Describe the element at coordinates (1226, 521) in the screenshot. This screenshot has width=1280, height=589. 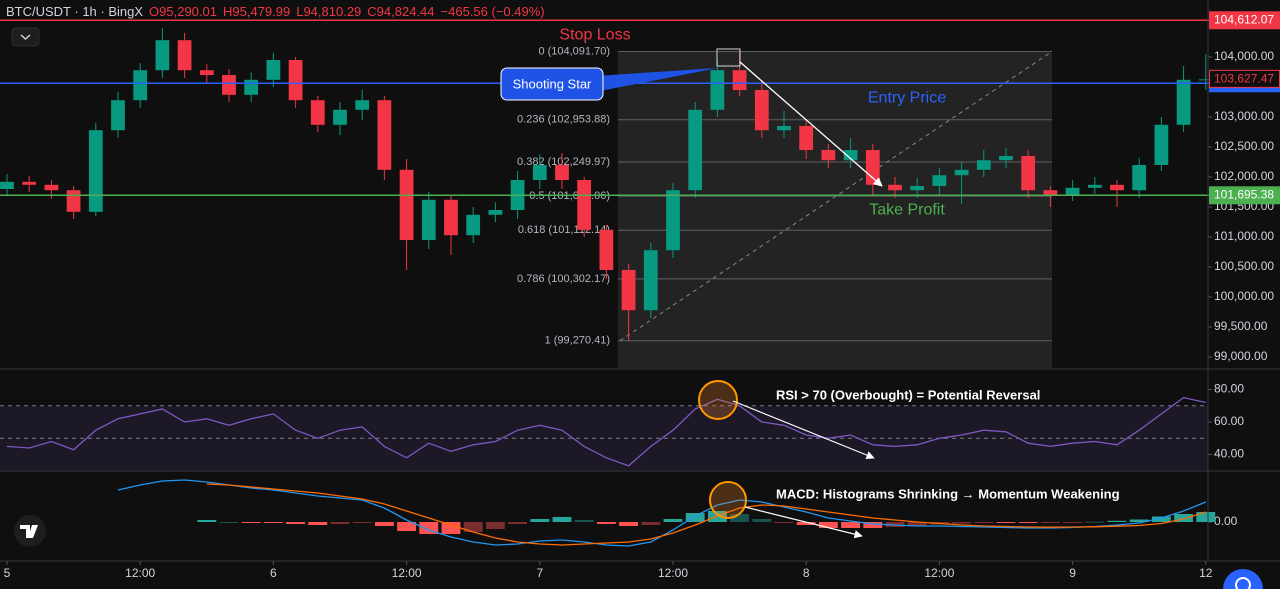
I see `y-tick-label: 0.00` at that location.